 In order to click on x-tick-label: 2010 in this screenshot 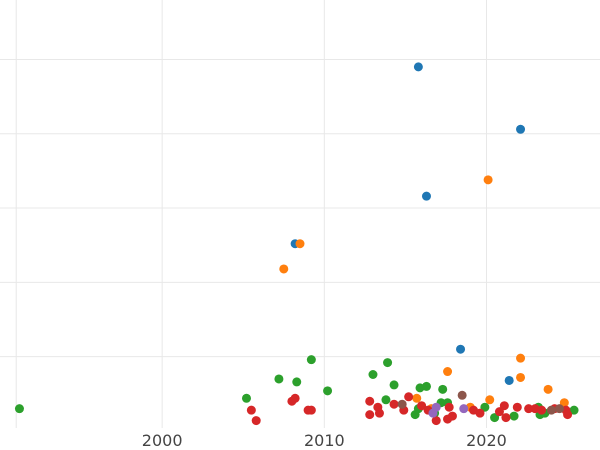, I will do `click(324, 440)`.